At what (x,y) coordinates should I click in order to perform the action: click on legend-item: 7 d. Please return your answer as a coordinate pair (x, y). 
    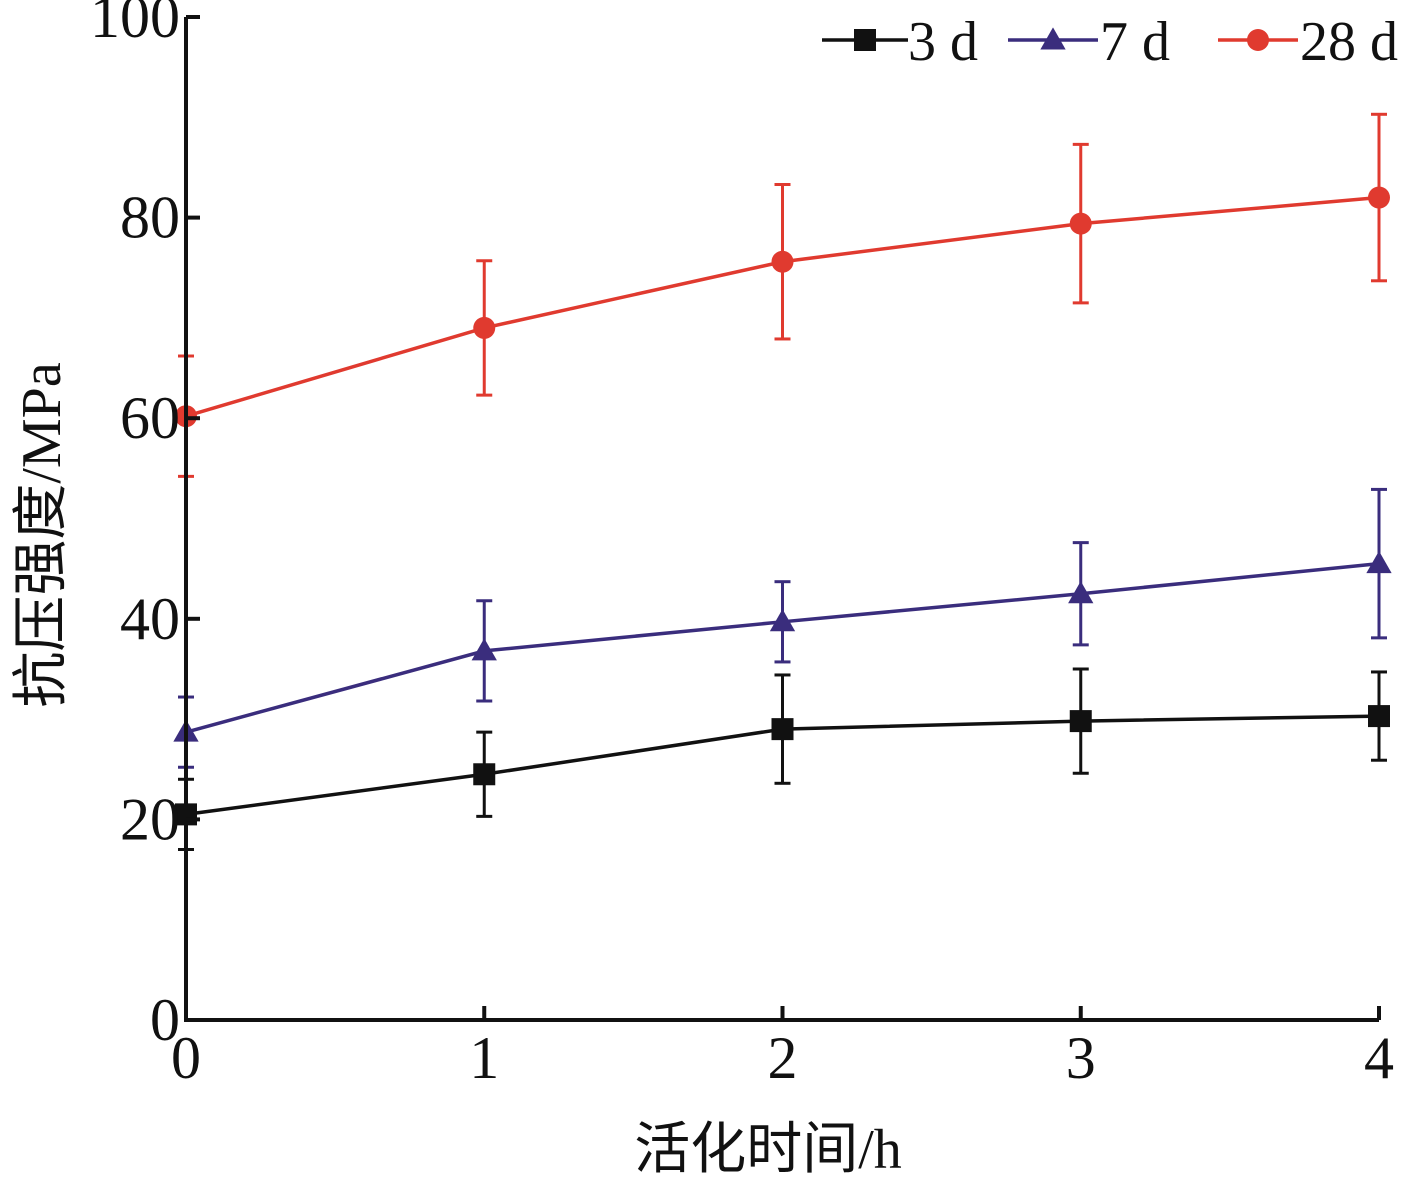
    Looking at the image, I should click on (1089, 42).